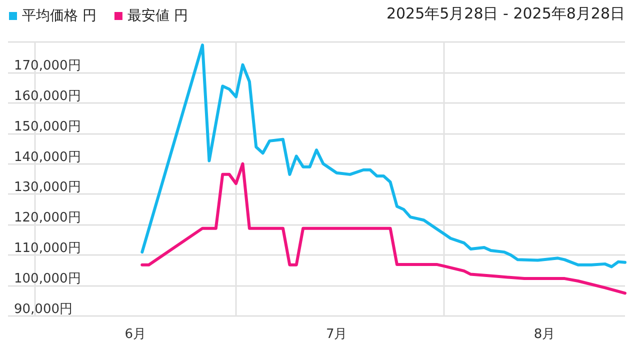 The width and height of the screenshot is (631, 354). Describe the element at coordinates (59, 16) in the screenshot. I see `legend-label: 平均価格 円` at that location.